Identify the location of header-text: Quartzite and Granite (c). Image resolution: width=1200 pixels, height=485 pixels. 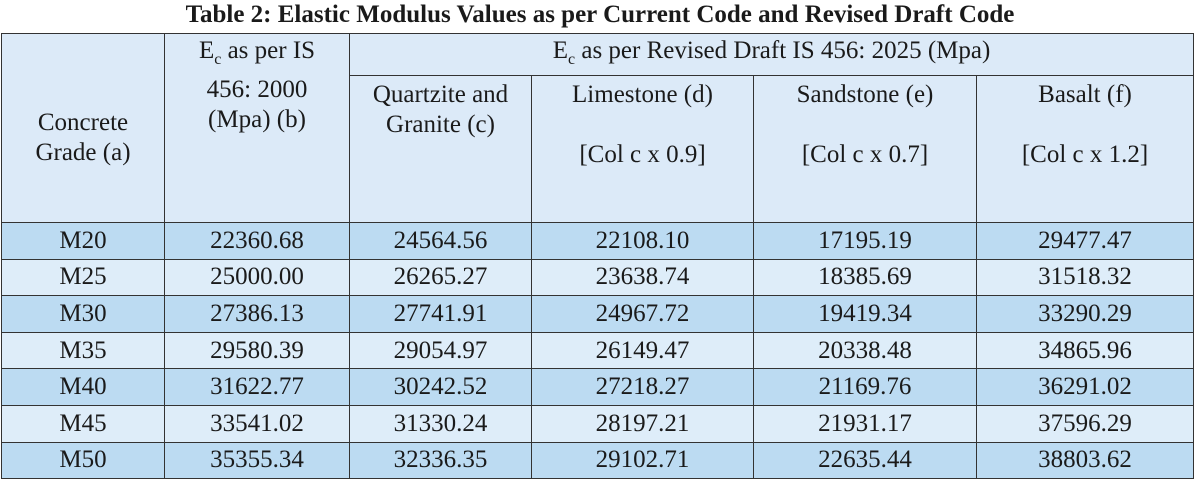
(440, 109).